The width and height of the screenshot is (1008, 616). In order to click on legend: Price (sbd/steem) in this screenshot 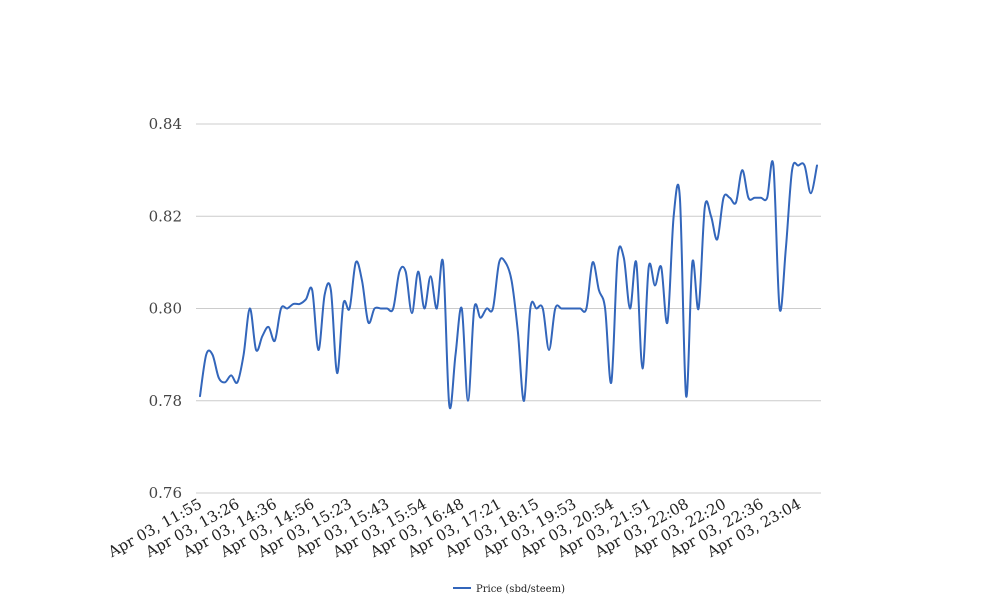, I will do `click(509, 589)`.